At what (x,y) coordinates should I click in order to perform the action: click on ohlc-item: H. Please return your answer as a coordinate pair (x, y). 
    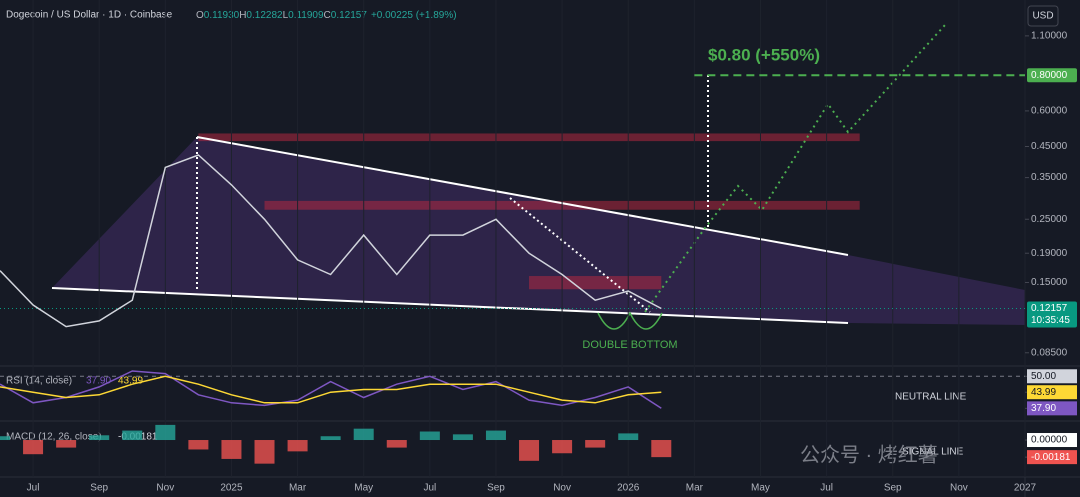
    Looking at the image, I should click on (242, 15).